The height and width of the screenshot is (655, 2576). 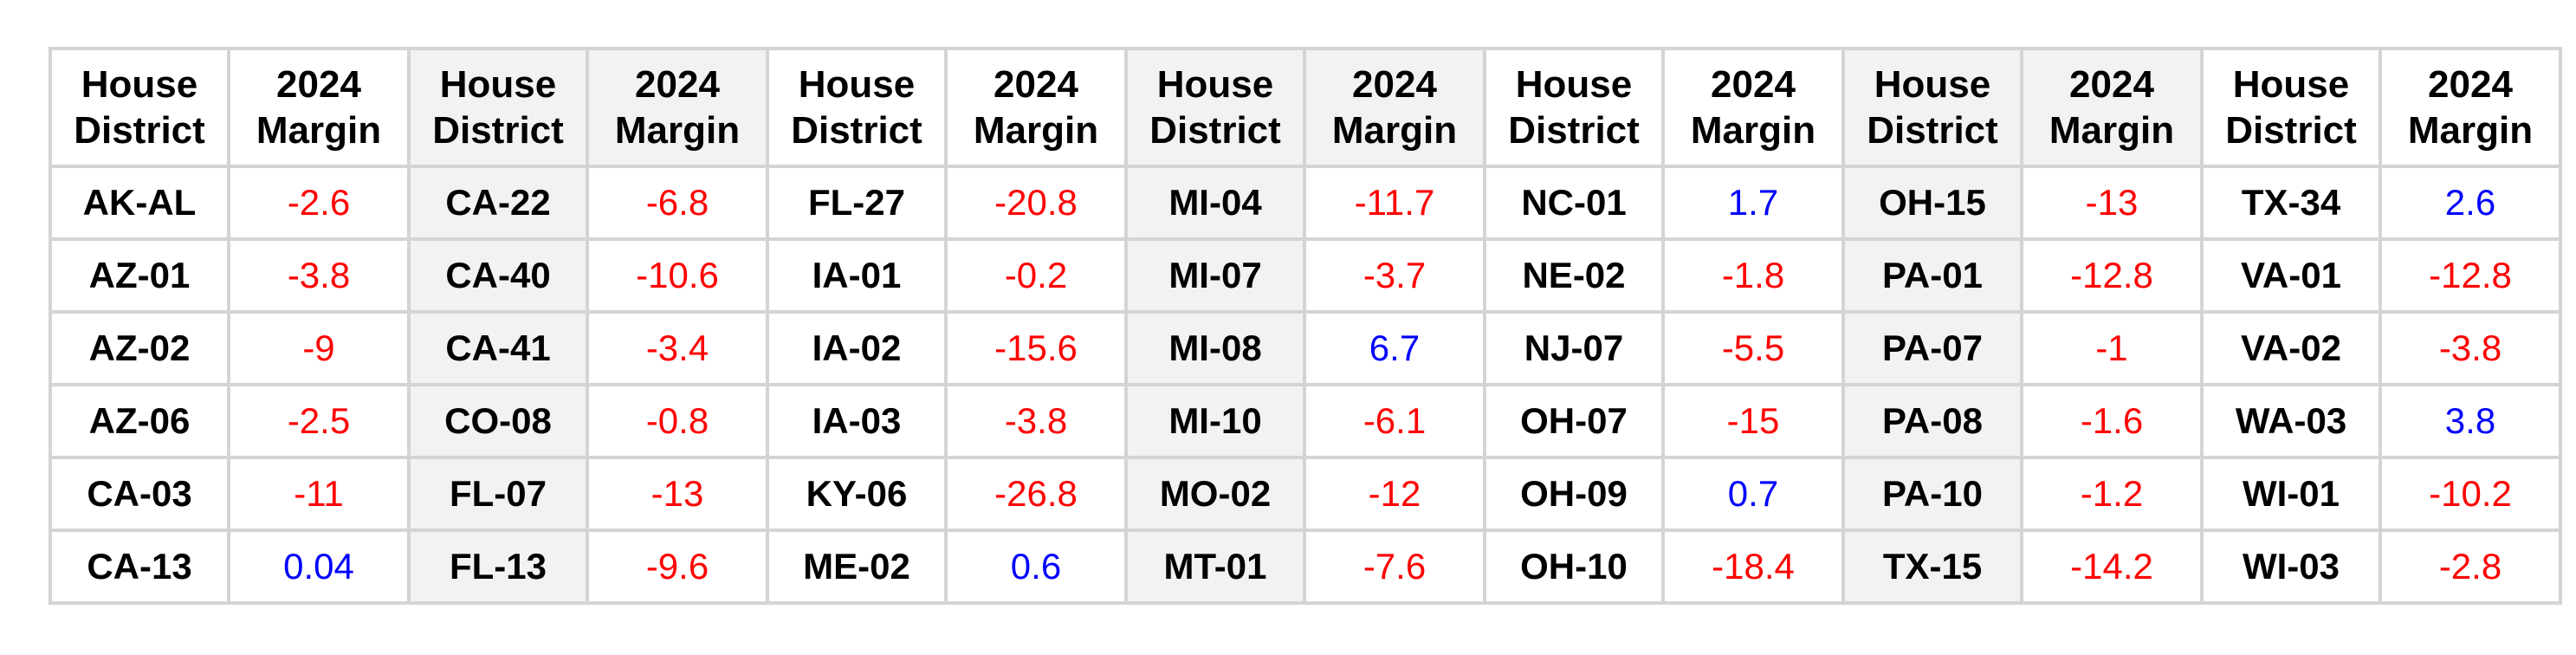 I want to click on margin-cell: -9.6, so click(x=677, y=567).